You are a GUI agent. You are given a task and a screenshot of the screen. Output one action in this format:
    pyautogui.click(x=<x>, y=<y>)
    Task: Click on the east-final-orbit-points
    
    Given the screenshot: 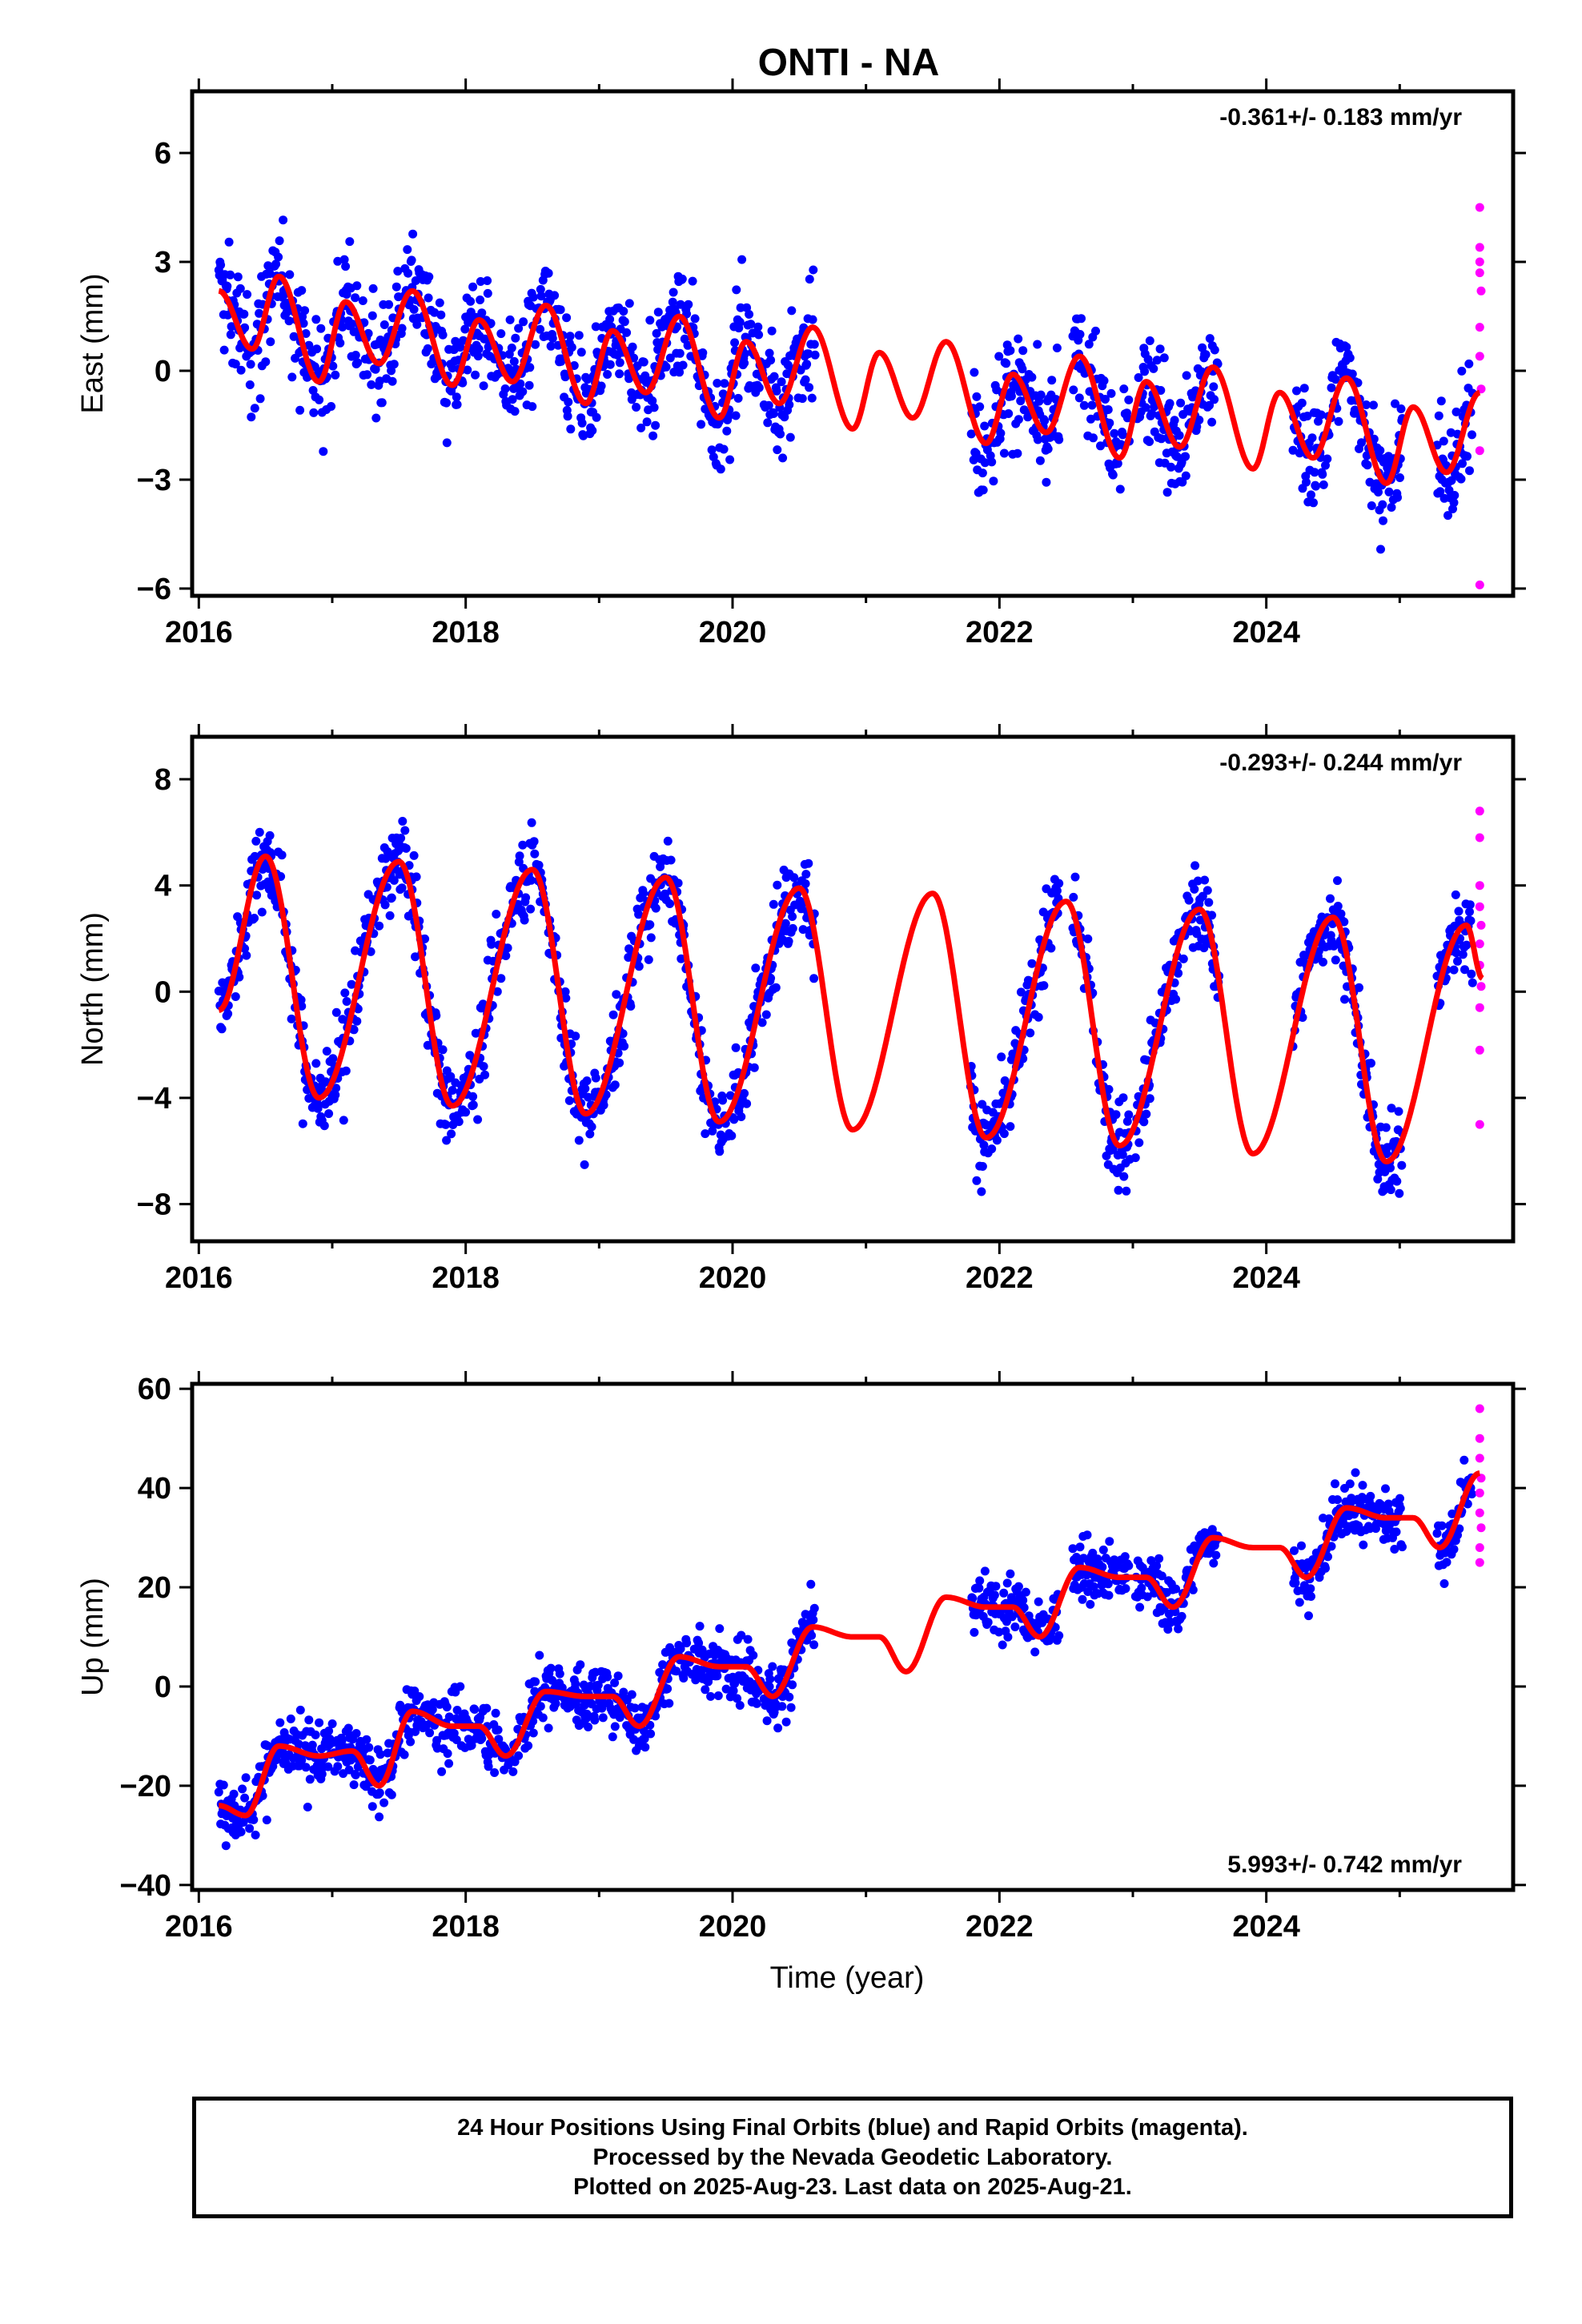 What is the action you would take?
    pyautogui.click(x=846, y=384)
    